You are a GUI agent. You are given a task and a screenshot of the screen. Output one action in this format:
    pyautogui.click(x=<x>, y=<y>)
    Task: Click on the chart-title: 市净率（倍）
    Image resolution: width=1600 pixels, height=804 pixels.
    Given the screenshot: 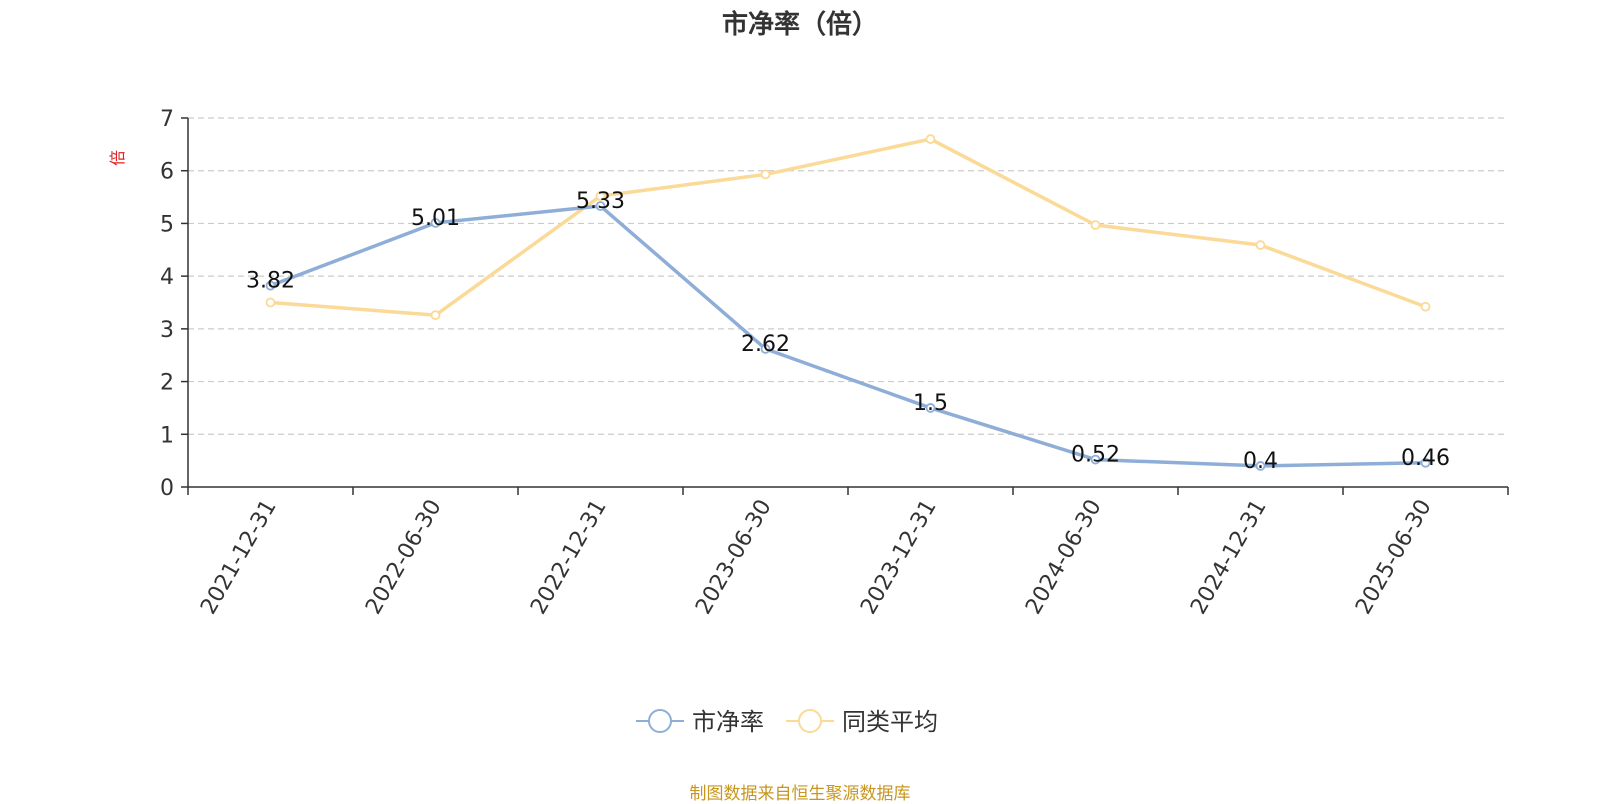 What is the action you would take?
    pyautogui.click(x=799, y=25)
    